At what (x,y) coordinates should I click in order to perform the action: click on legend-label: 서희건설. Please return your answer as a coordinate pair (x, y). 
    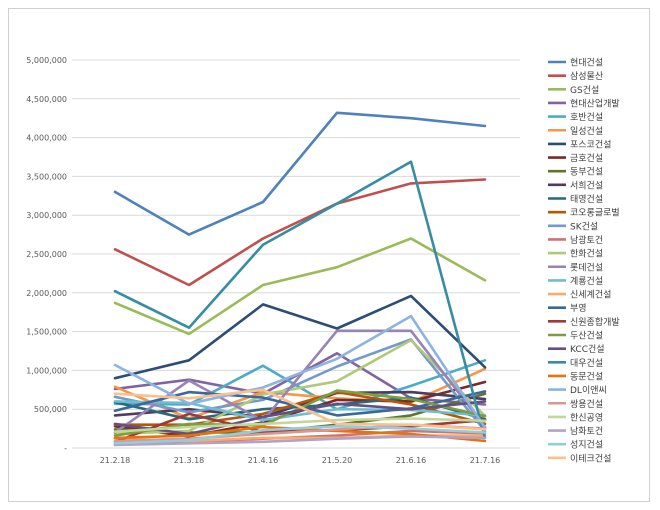
    Looking at the image, I should click on (586, 185).